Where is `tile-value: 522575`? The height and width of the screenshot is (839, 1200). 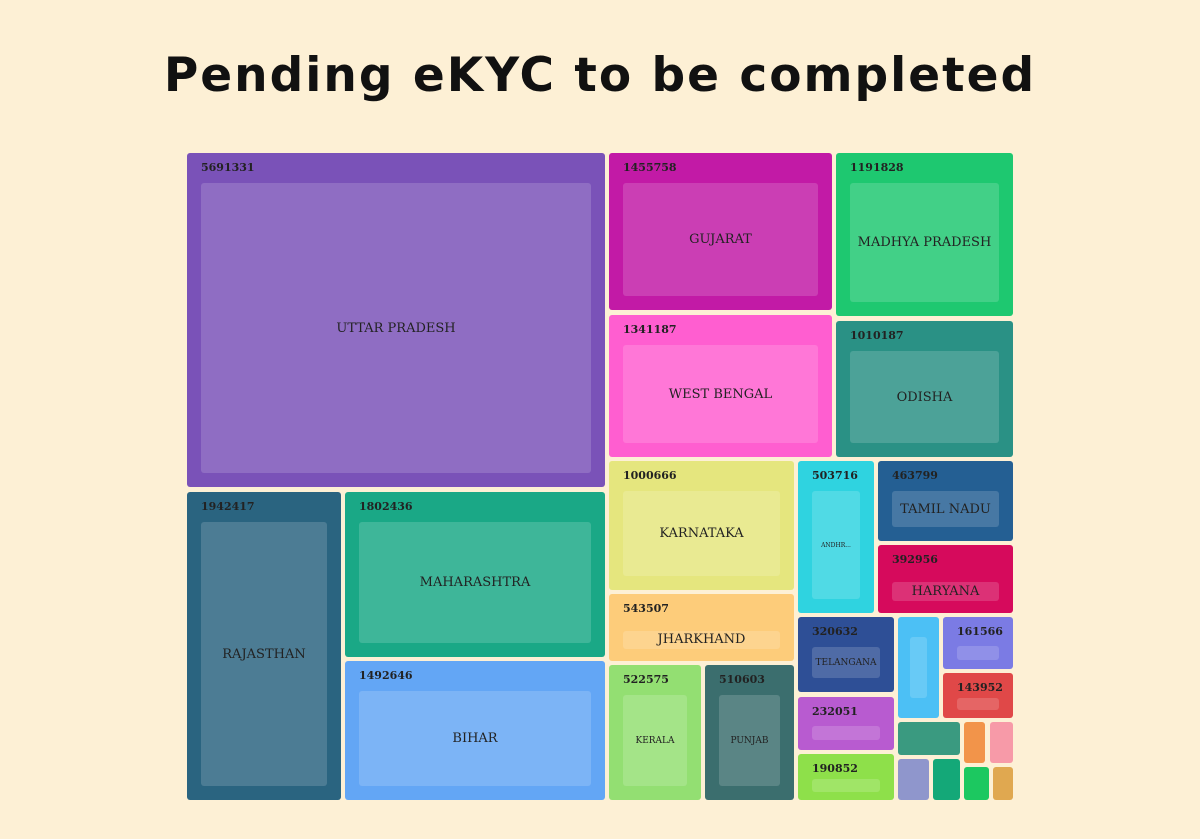 tile-value: 522575 is located at coordinates (646, 679).